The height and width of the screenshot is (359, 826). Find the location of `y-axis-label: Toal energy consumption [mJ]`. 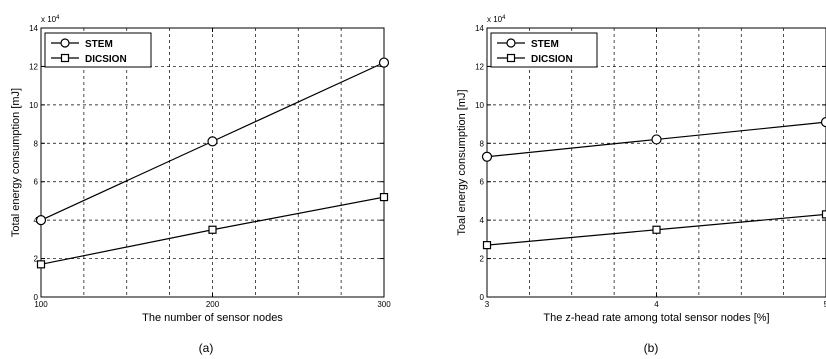

y-axis-label: Toal energy consumption [mJ] is located at coordinates (462, 162).